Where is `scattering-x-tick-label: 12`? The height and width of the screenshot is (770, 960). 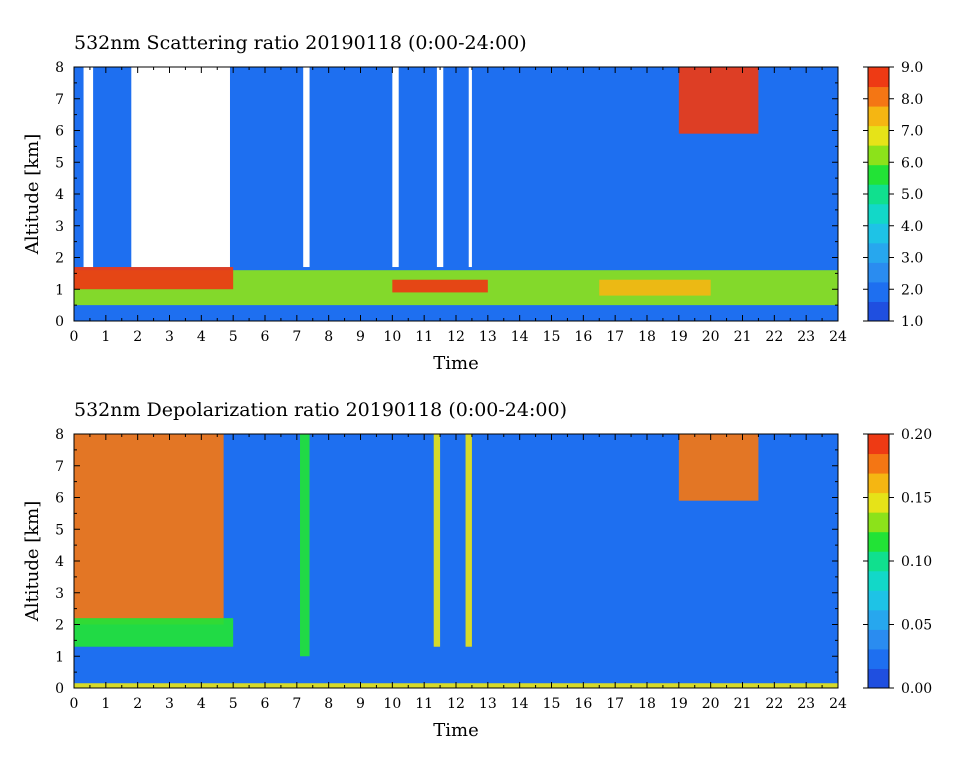 scattering-x-tick-label: 12 is located at coordinates (456, 337).